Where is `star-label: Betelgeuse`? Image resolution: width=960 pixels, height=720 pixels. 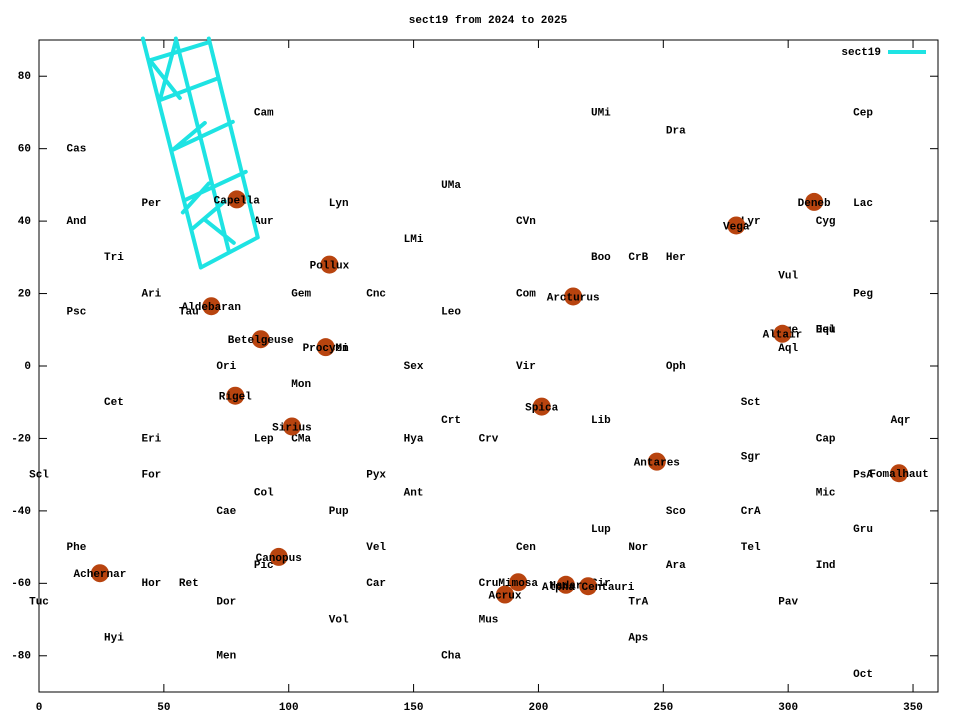
star-label: Betelgeuse is located at coordinates (261, 341).